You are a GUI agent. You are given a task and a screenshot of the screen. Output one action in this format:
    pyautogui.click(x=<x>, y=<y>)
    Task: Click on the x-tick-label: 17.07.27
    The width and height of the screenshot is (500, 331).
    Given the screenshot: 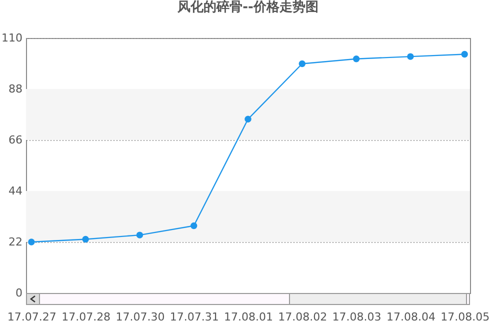 What is the action you would take?
    pyautogui.click(x=31, y=317)
    